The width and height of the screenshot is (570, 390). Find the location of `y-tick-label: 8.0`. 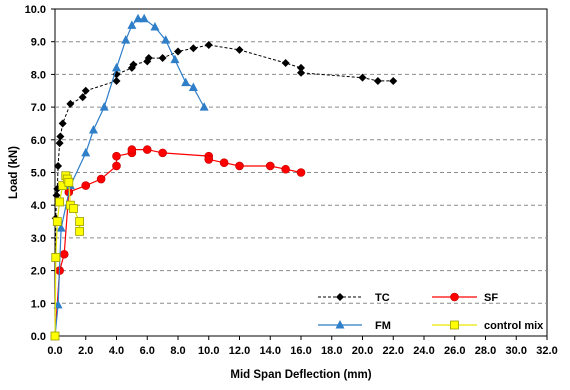

y-tick-label: 8.0 is located at coordinates (38, 75).